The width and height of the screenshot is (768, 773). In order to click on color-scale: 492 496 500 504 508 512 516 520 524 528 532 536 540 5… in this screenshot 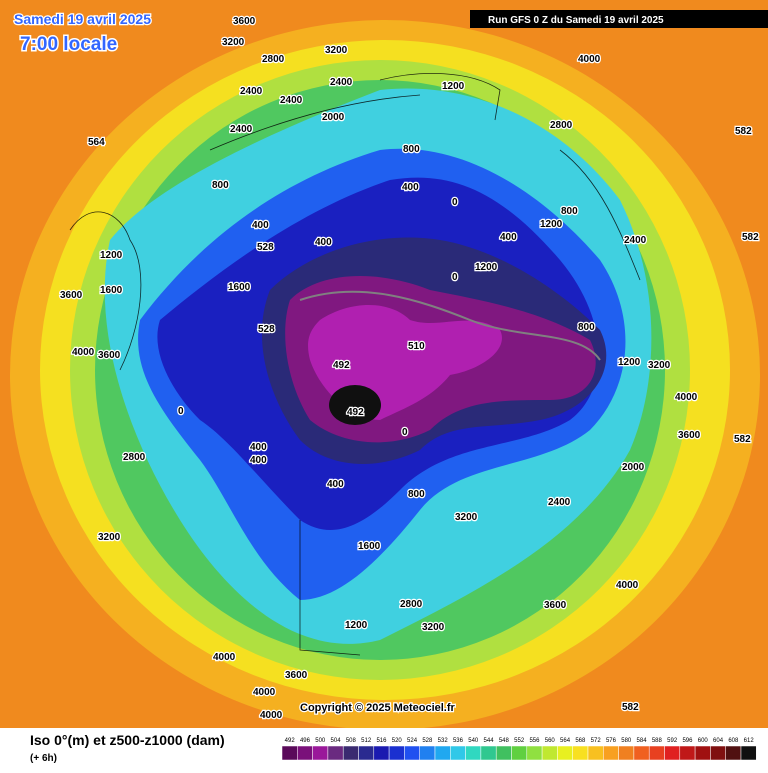, I will do `click(519, 749)`.